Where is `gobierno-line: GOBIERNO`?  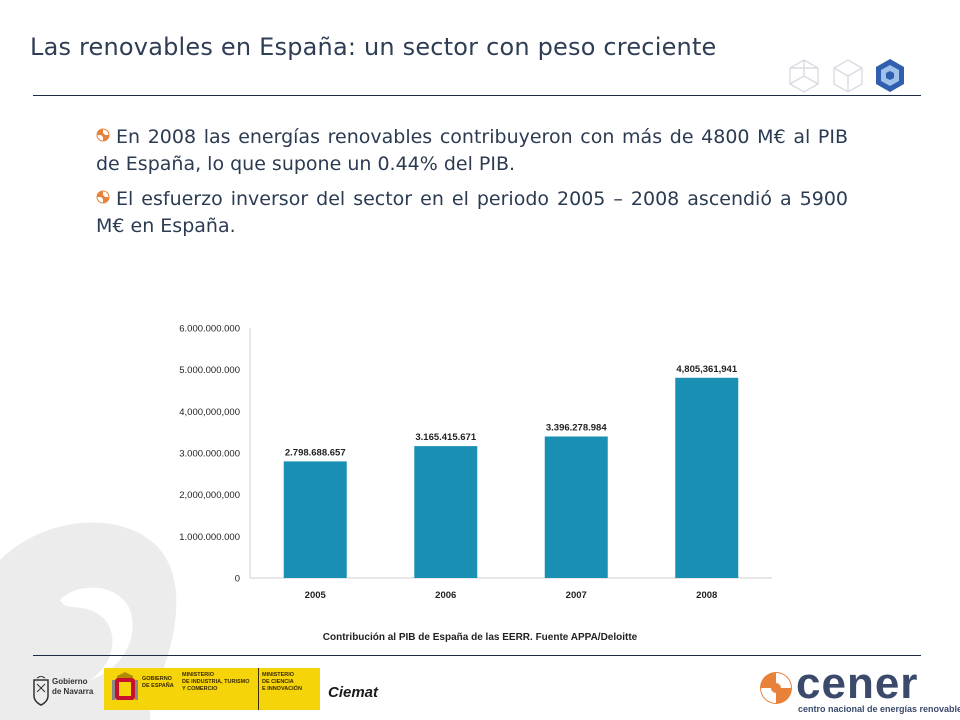 gobierno-line: GOBIERNO is located at coordinates (157, 679).